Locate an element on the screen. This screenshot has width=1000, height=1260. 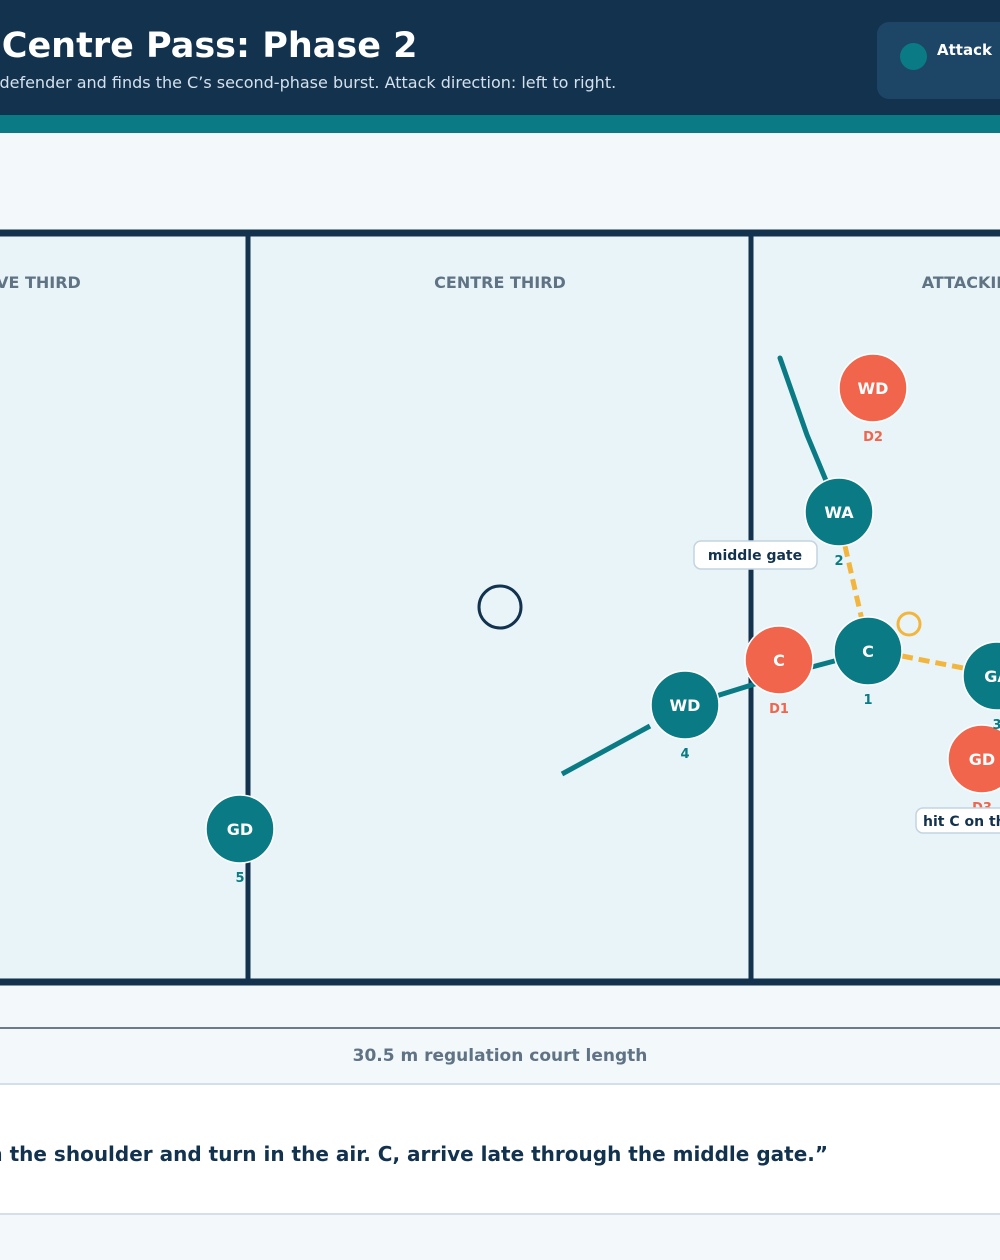
court-length-label: 30.5 m regulation court length is located at coordinates (500, 1056).